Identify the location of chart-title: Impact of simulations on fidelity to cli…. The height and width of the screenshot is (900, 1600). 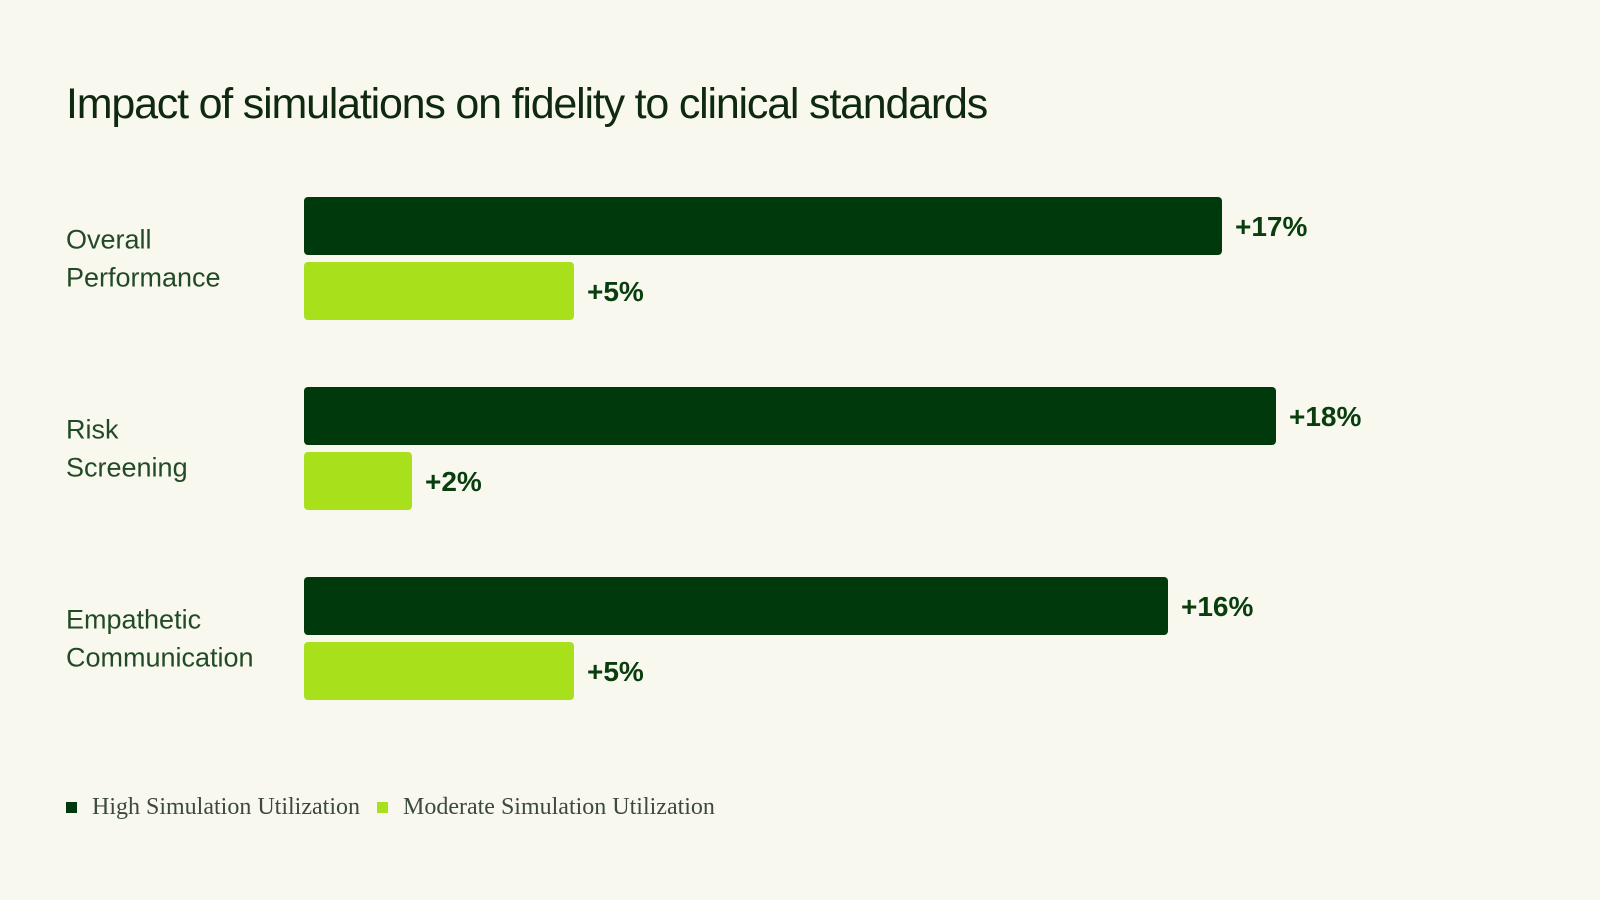
(527, 104).